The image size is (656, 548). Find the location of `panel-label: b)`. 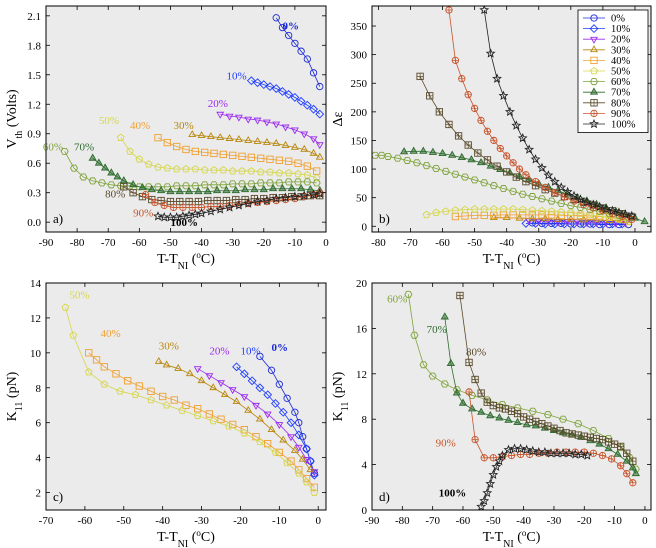

panel-label: b) is located at coordinates (384, 218).